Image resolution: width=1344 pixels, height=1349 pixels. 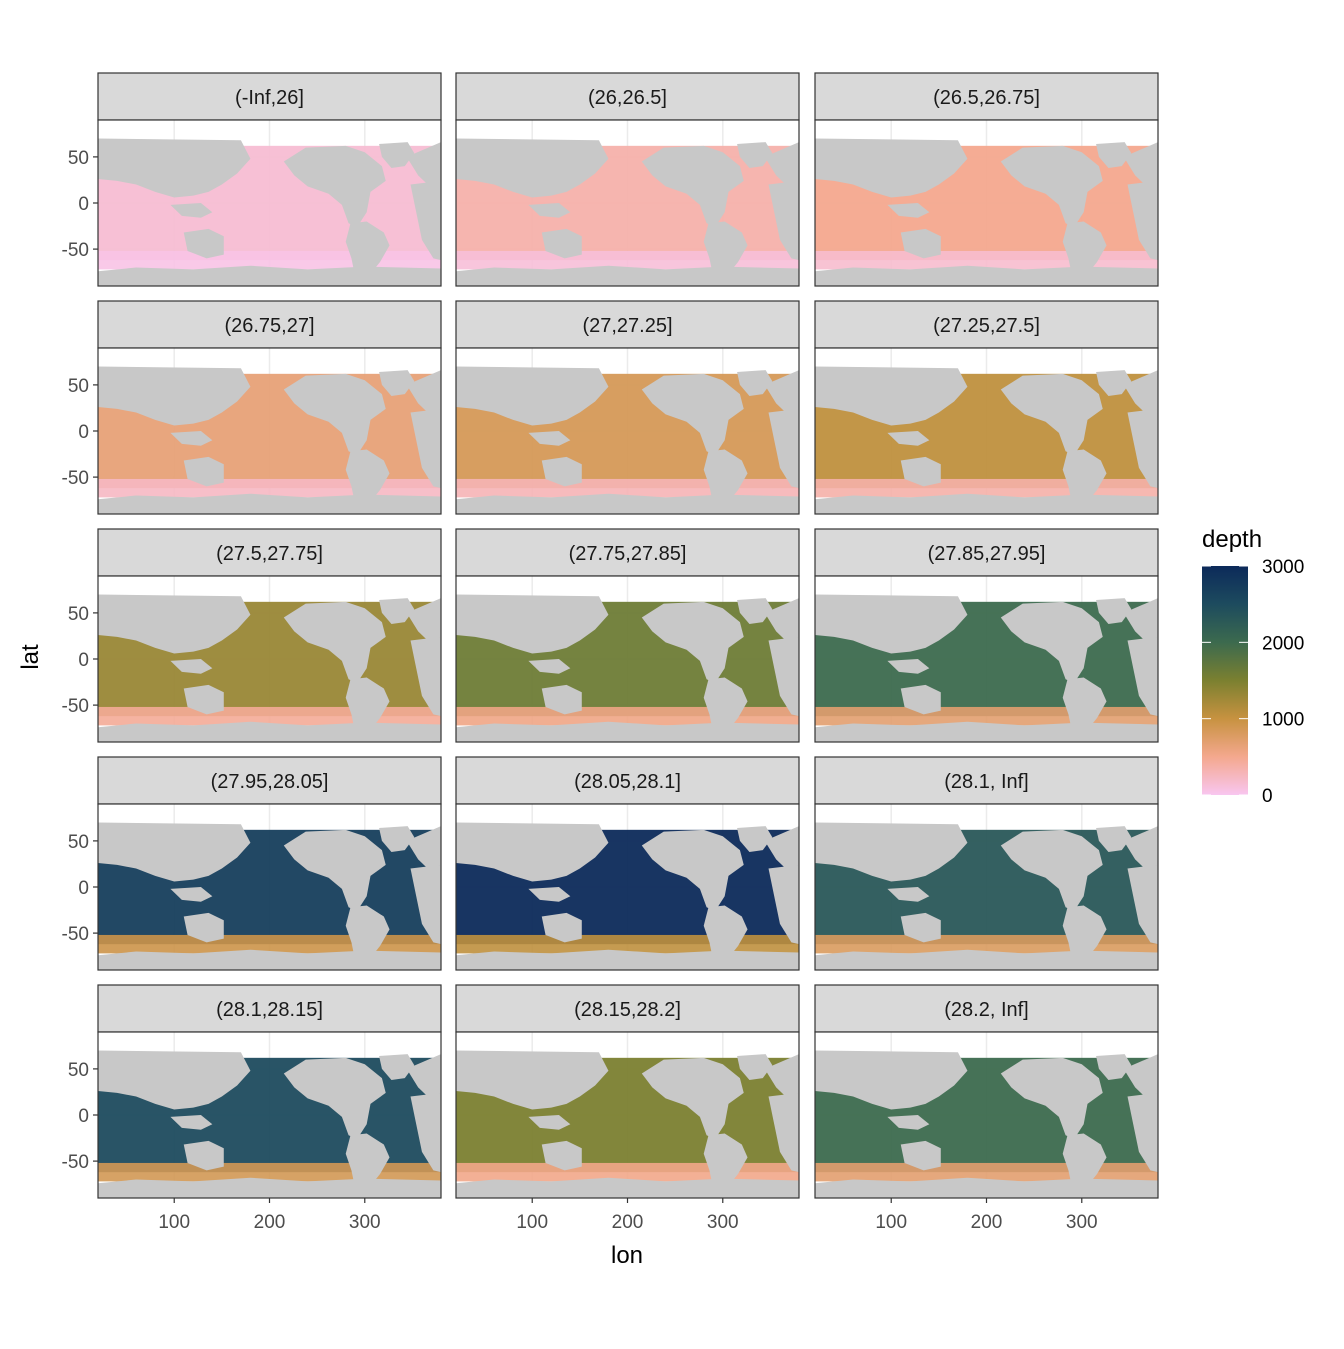 I want to click on facet-panel: (-Inf,26], so click(x=269, y=179).